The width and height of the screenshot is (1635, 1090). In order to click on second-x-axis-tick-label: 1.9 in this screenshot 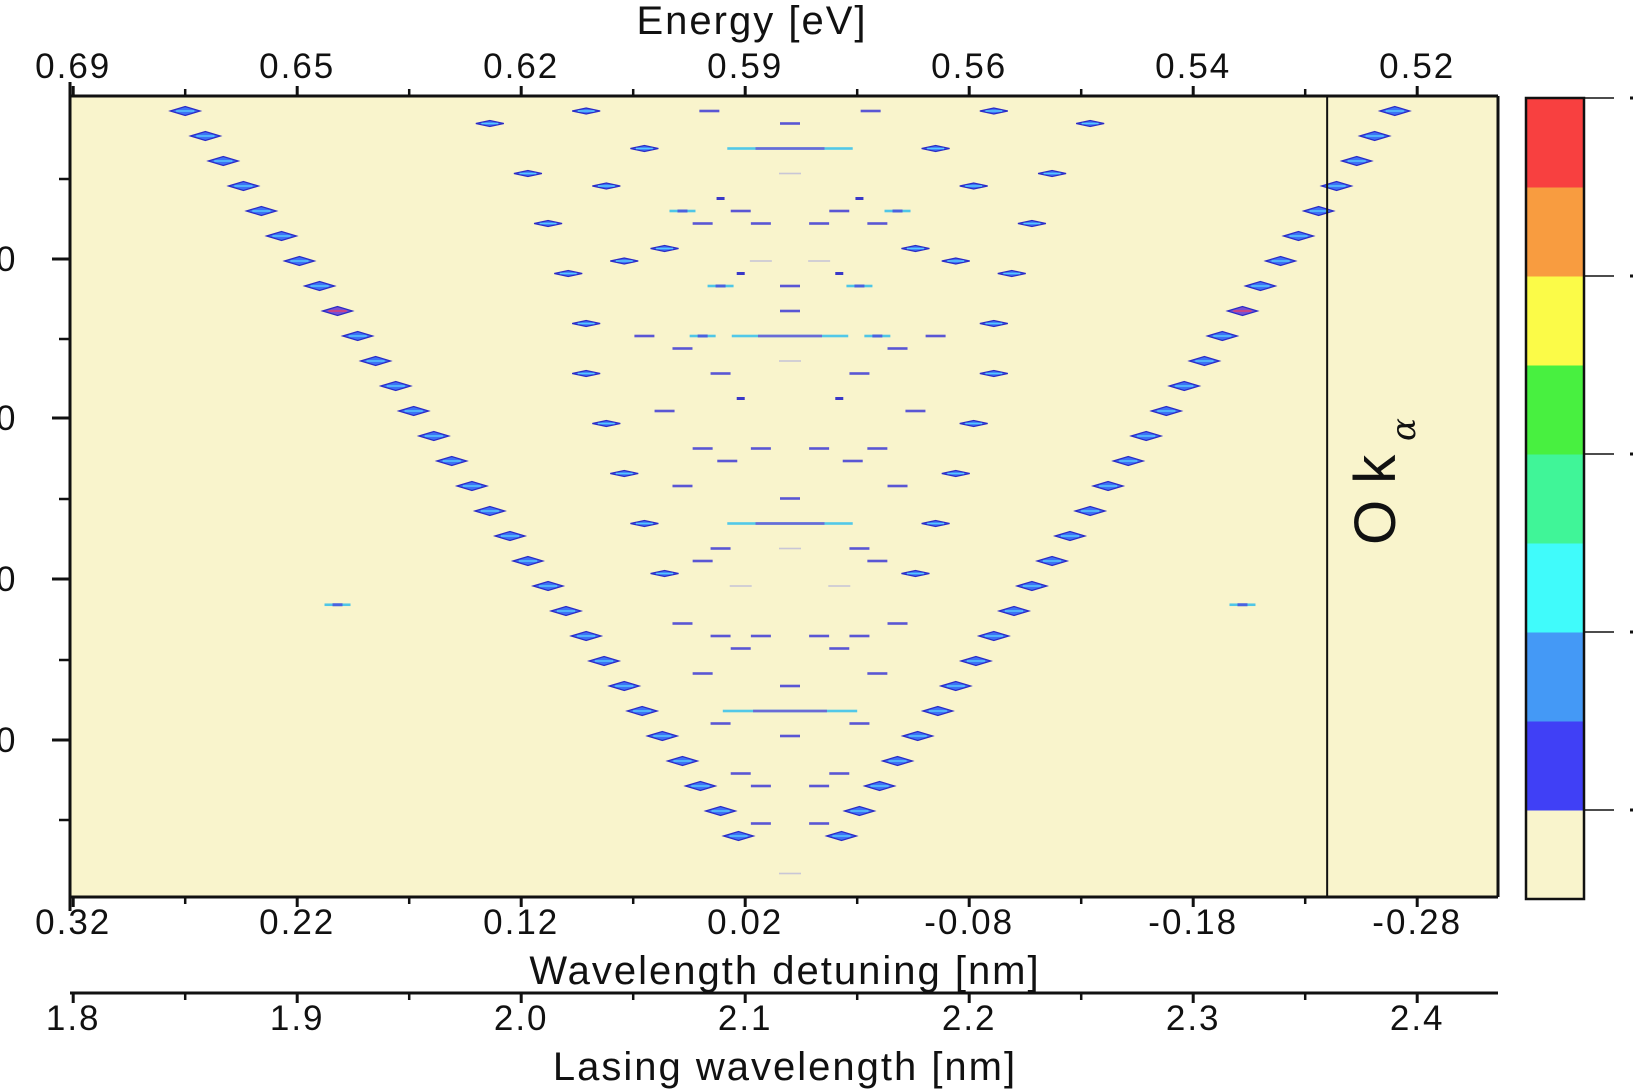, I will do `click(297, 1018)`.